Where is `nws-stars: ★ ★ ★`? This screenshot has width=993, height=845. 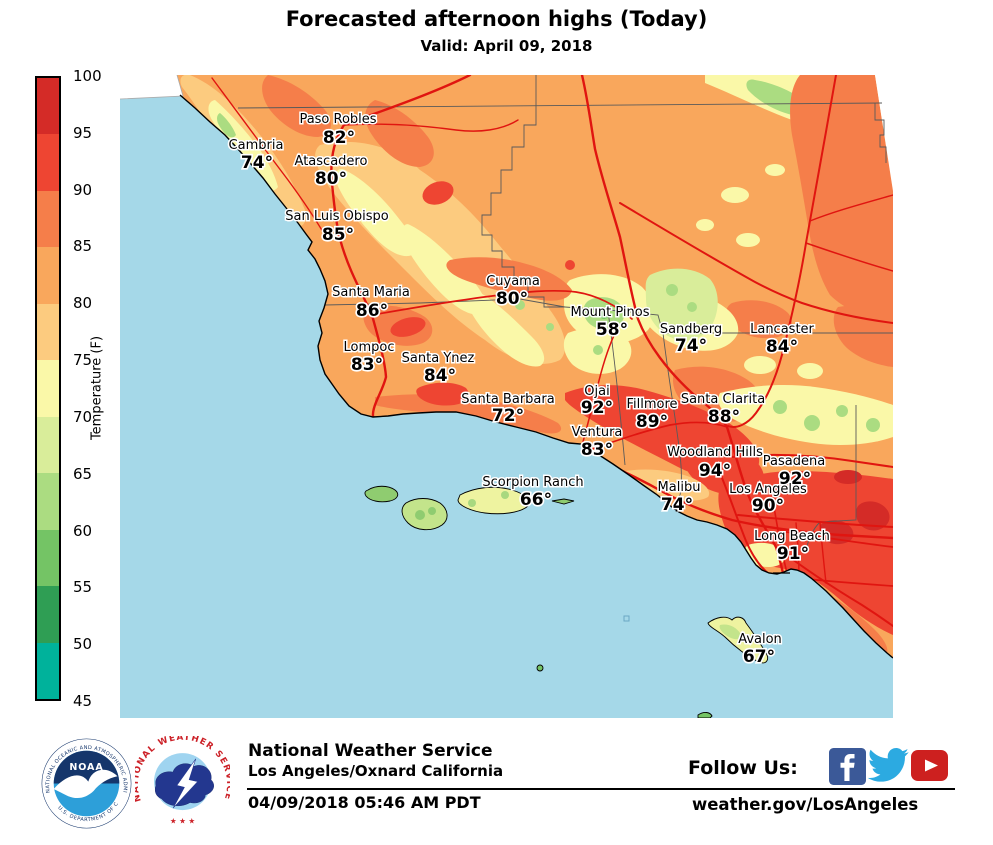 nws-stars: ★ ★ ★ is located at coordinates (182, 820).